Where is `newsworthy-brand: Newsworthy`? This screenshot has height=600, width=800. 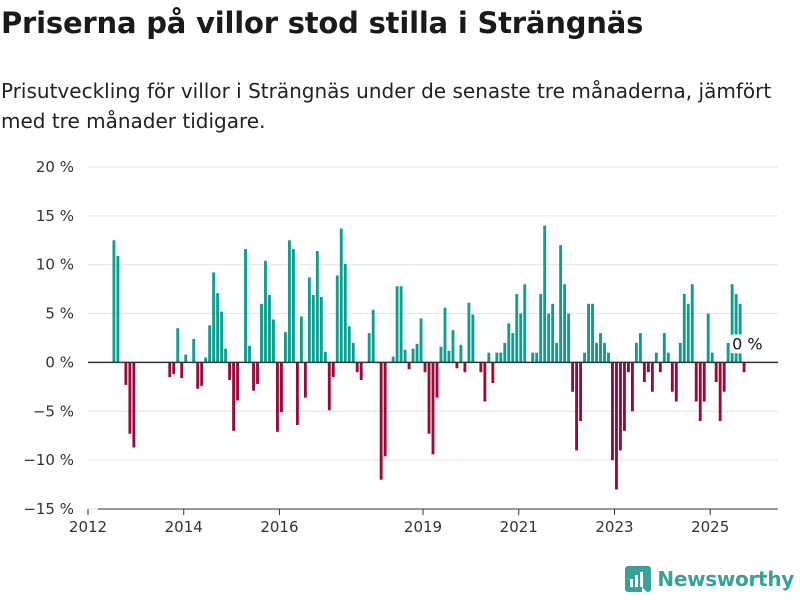 newsworthy-brand: Newsworthy is located at coordinates (709, 579).